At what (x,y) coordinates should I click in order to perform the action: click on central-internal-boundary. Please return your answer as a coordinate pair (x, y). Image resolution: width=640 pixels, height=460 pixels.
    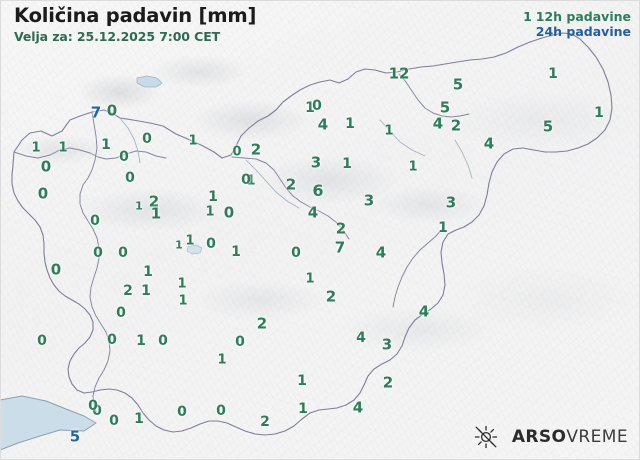
    Looking at the image, I should click on (290, 198).